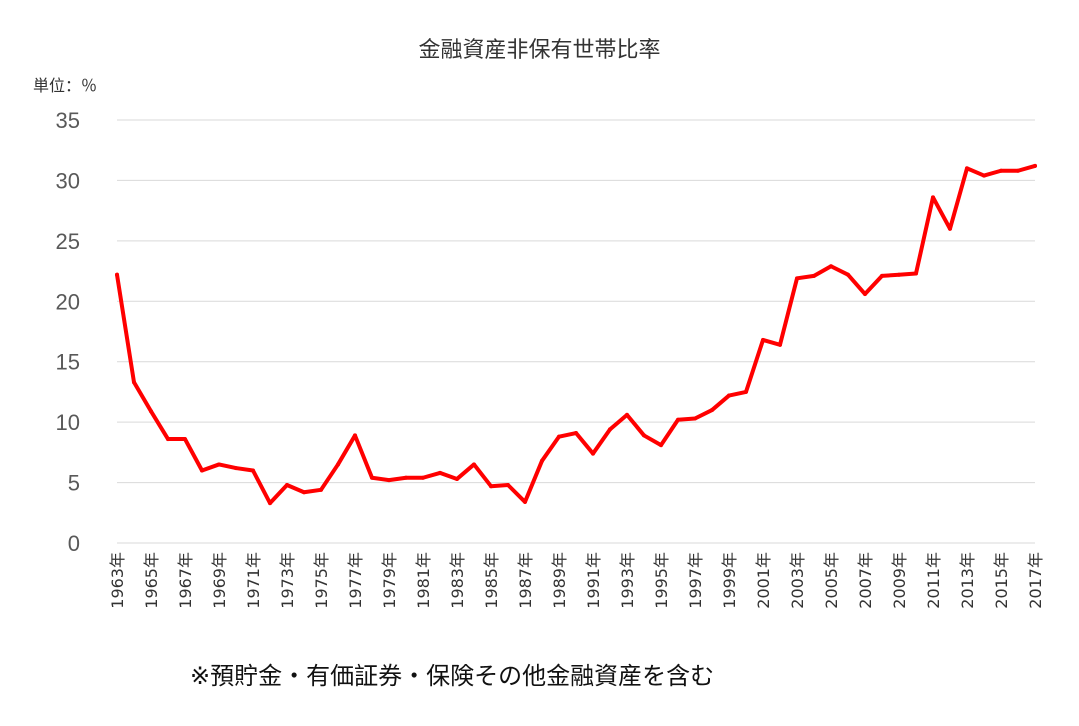 The height and width of the screenshot is (726, 1079). I want to click on x-tick-label: 2005年, so click(831, 580).